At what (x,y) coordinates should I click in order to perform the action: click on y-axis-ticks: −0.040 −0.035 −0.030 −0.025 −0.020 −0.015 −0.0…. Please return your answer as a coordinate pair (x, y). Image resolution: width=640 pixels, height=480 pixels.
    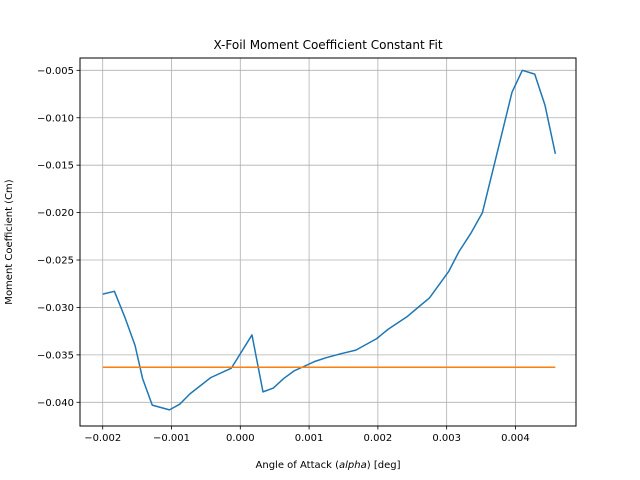
    Looking at the image, I should click on (58, 237).